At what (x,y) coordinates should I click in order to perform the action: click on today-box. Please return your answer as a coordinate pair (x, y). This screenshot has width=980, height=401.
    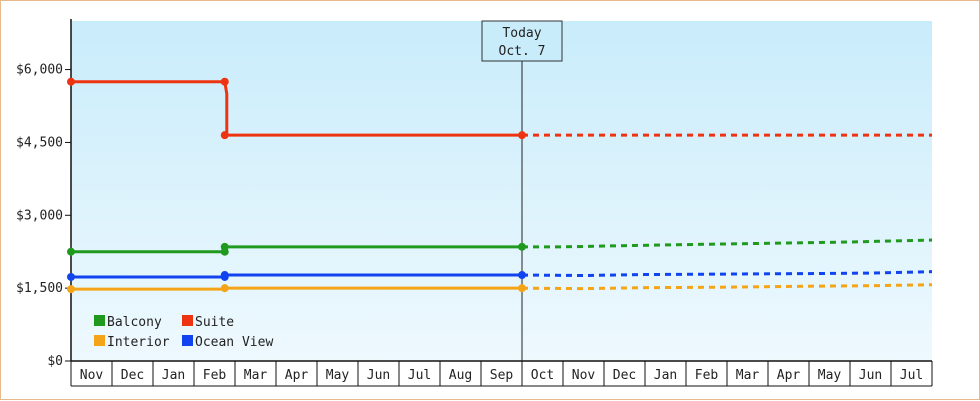
    Looking at the image, I should click on (522, 41).